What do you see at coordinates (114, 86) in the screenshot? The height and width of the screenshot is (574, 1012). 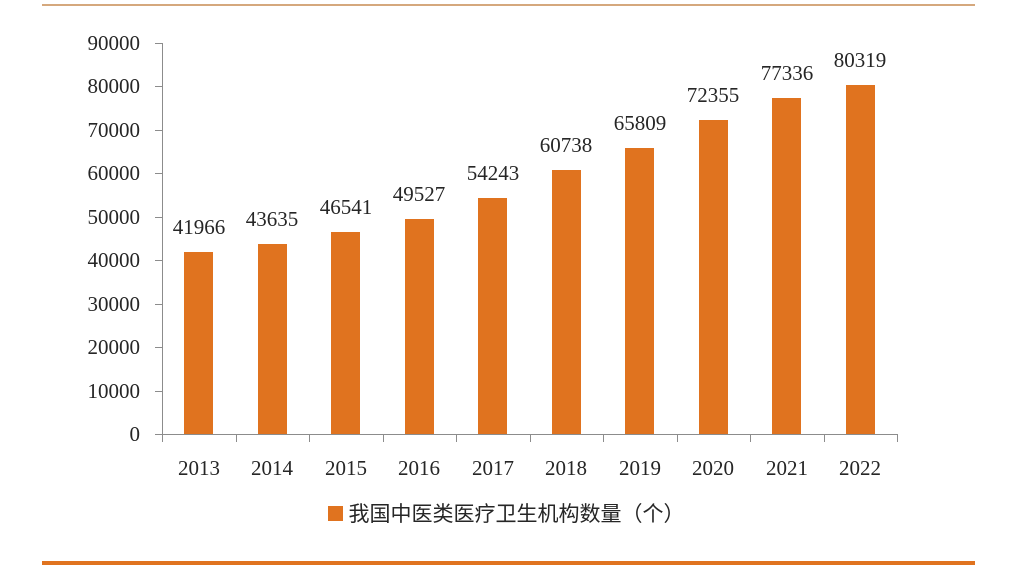 I see `y-tick-label: 80000` at bounding box center [114, 86].